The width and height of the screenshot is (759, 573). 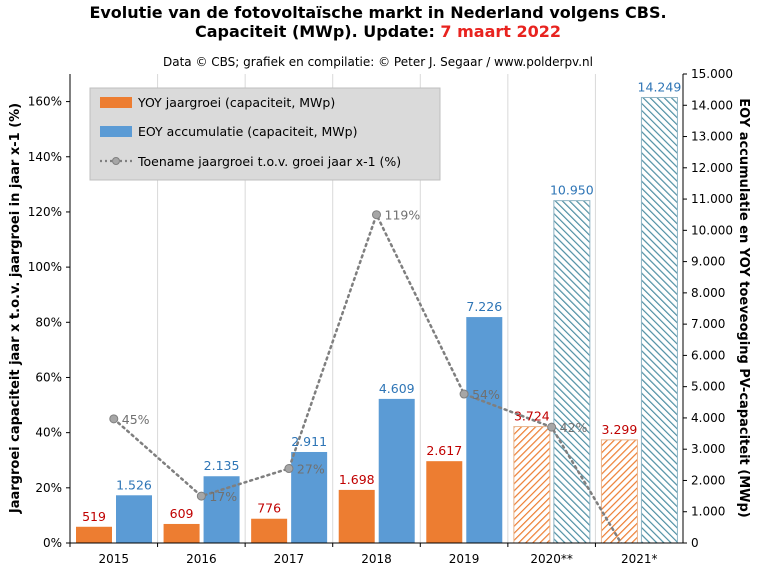 What do you see at coordinates (116, 161) in the screenshot?
I see `legend-swatch-growth-marker` at bounding box center [116, 161].